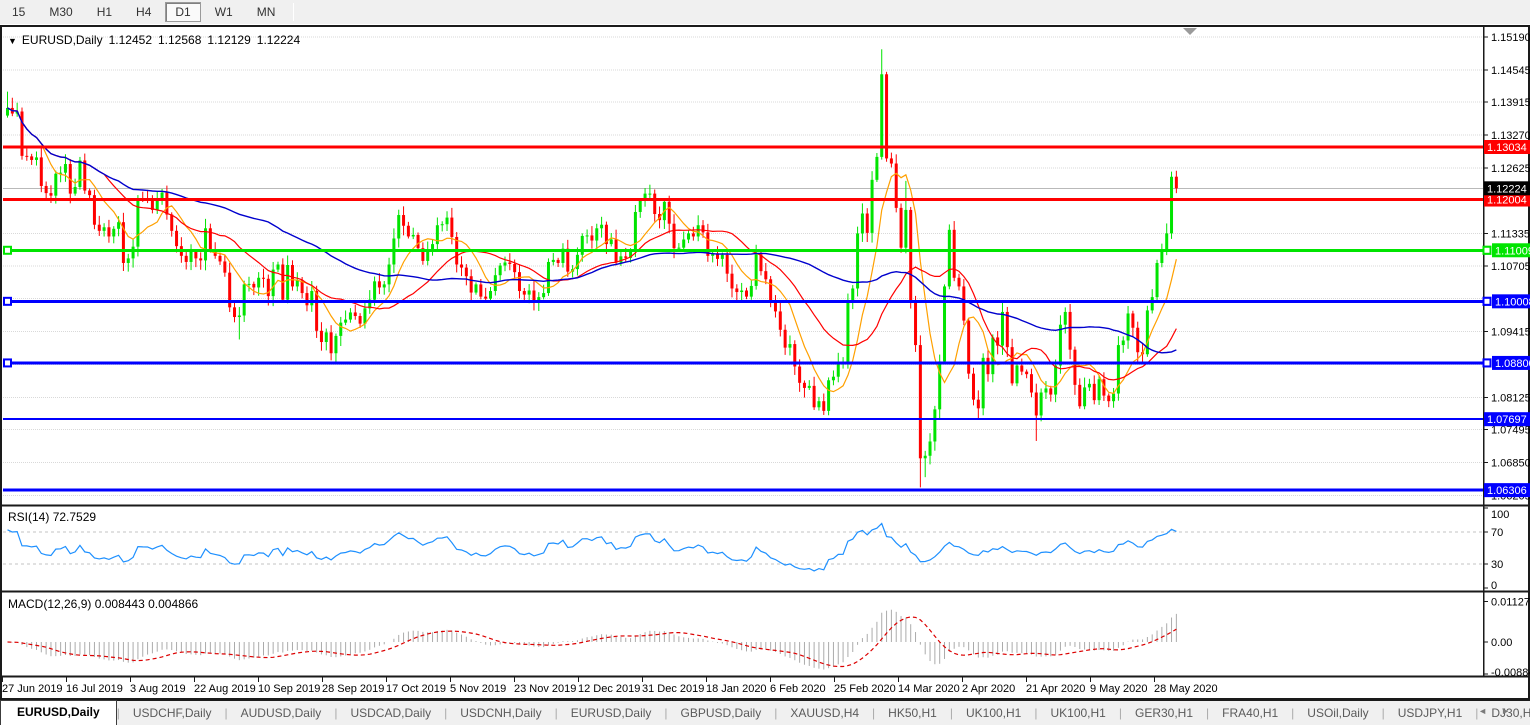 Image resolution: width=1530 pixels, height=725 pixels. I want to click on date-tick-label: 28 Sep 2019, so click(353, 689).